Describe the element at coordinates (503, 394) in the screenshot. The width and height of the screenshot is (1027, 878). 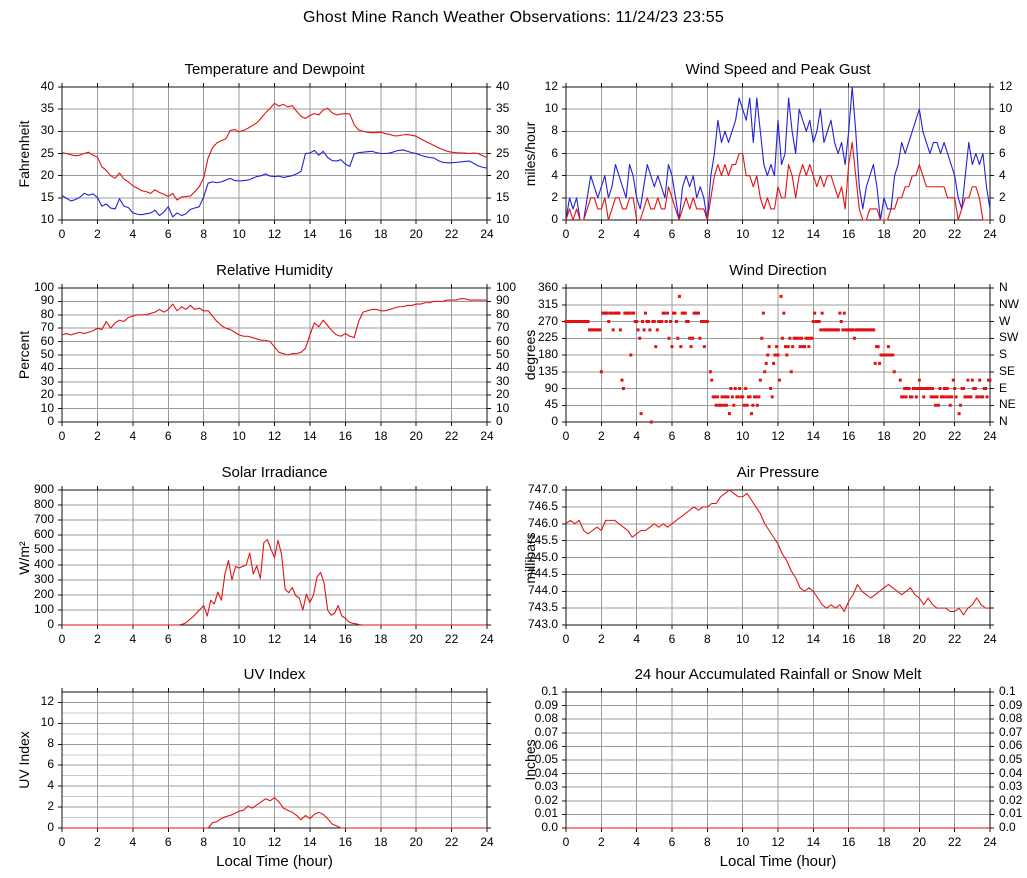
I see `y-tick-label-right: 20` at that location.